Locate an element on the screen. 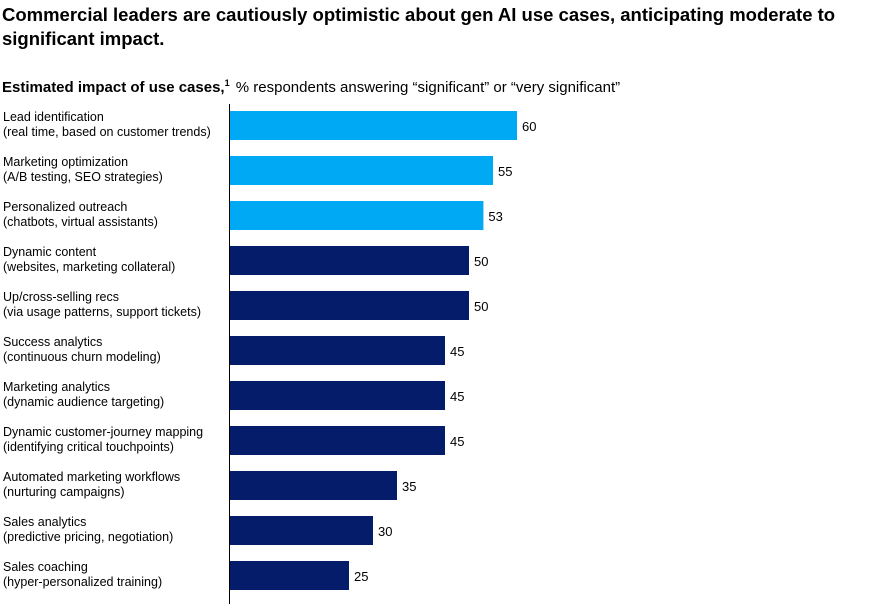  category-label-7-0: Dynamic customer-journey mapping is located at coordinates (103, 432).